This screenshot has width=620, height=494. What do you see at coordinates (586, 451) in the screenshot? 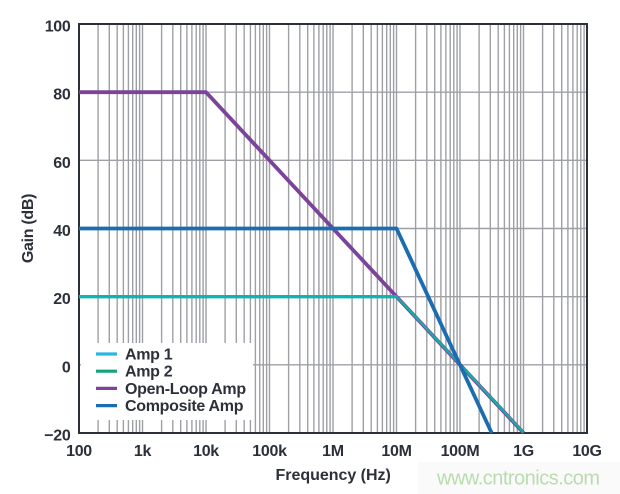
I see `svg-text: 10G` at bounding box center [586, 451].